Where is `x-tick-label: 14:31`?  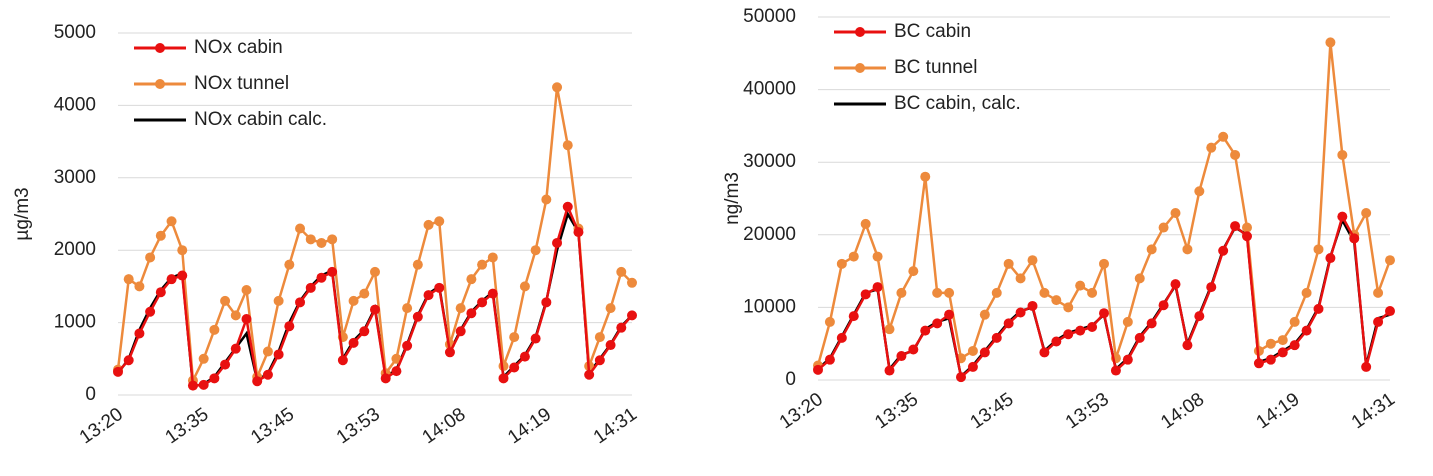
x-tick-label: 14:31 is located at coordinates (615, 426).